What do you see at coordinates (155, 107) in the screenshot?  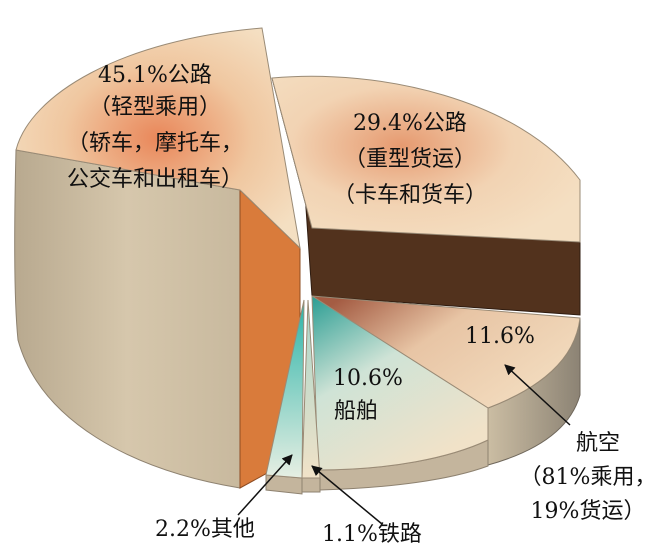 I see `label-road-light-2: （轻型乘用）` at bounding box center [155, 107].